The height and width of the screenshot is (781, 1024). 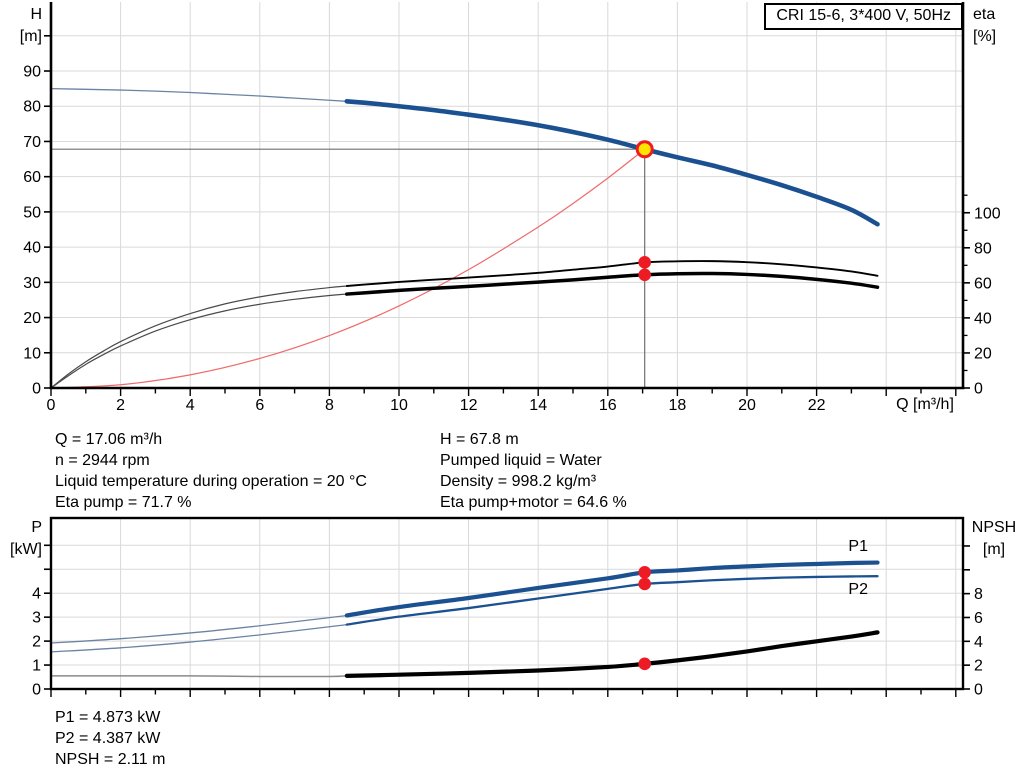 What do you see at coordinates (479, 439) in the screenshot?
I see `annotation-line: H = 67.8 m` at bounding box center [479, 439].